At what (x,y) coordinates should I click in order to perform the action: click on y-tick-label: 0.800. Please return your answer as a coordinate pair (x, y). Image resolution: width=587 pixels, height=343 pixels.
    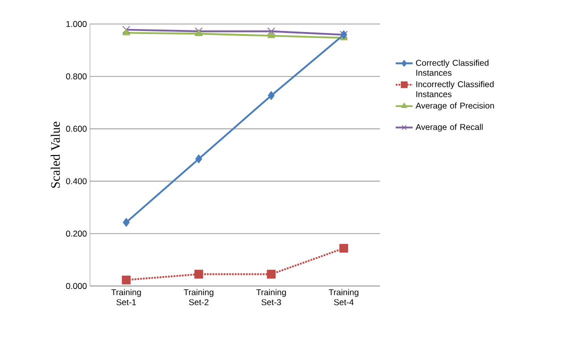
    Looking at the image, I should click on (76, 76).